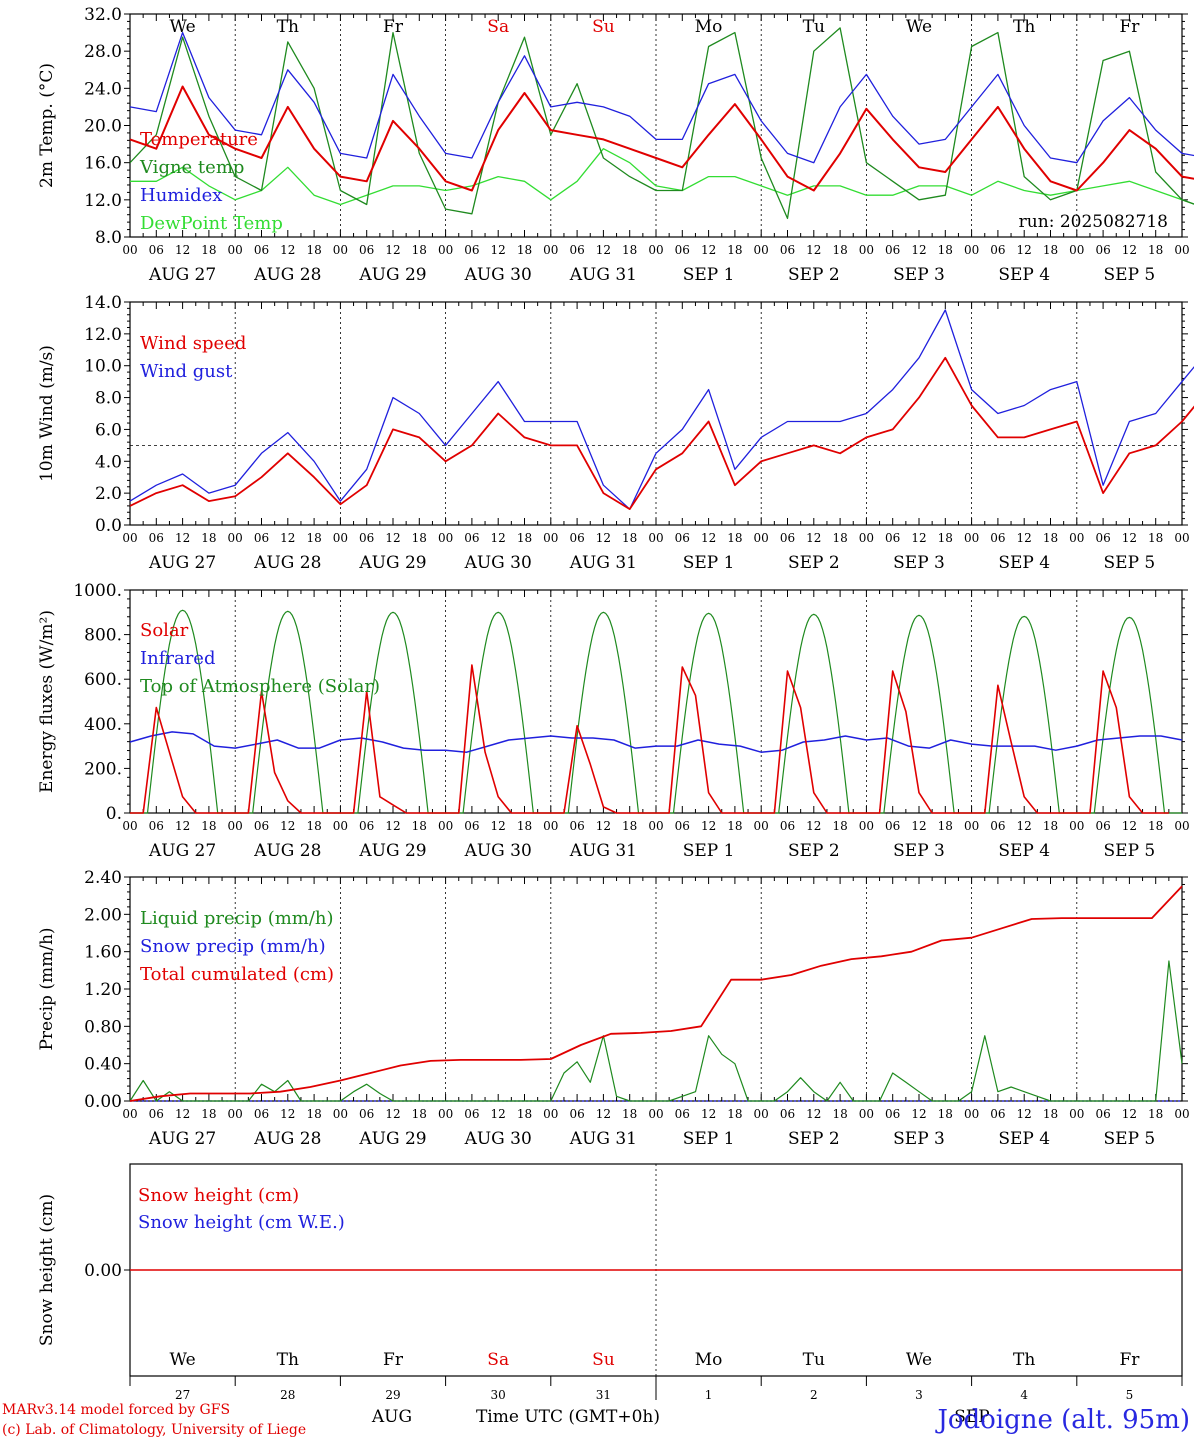 The height and width of the screenshot is (1440, 1194). Describe the element at coordinates (108, 494) in the screenshot. I see `y-tick-label: 2.0` at that location.